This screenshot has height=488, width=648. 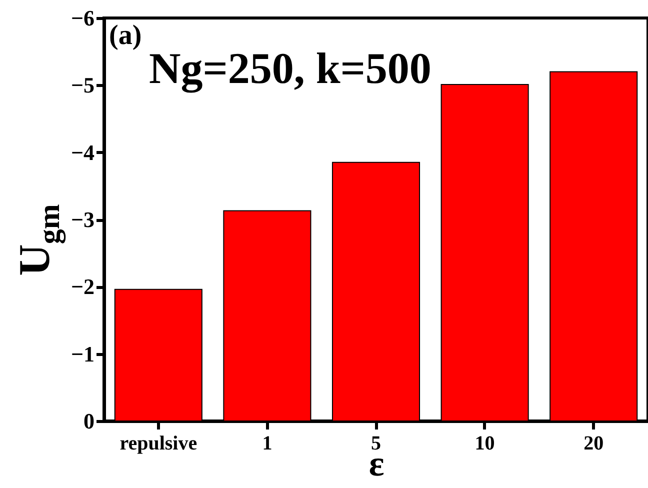 I want to click on x-tick-label: 1, so click(x=267, y=443).